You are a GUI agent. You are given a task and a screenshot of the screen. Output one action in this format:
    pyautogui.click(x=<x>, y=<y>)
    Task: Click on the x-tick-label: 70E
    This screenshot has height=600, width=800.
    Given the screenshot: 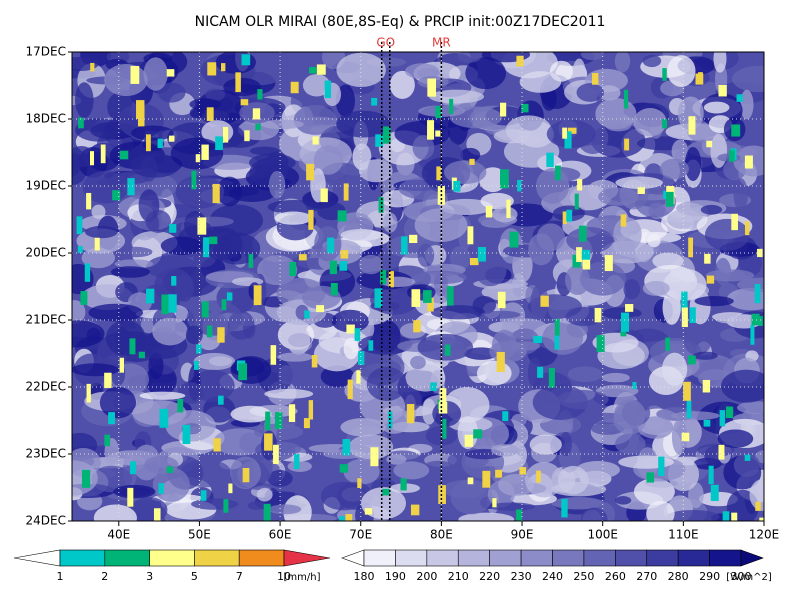 What is the action you would take?
    pyautogui.click(x=360, y=535)
    